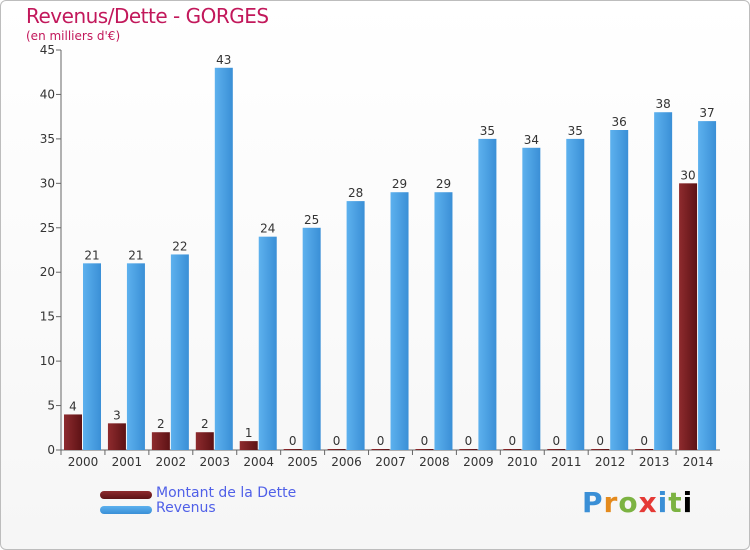 Image resolution: width=750 pixels, height=550 pixels. I want to click on y-tick-label: 5, so click(51, 406).